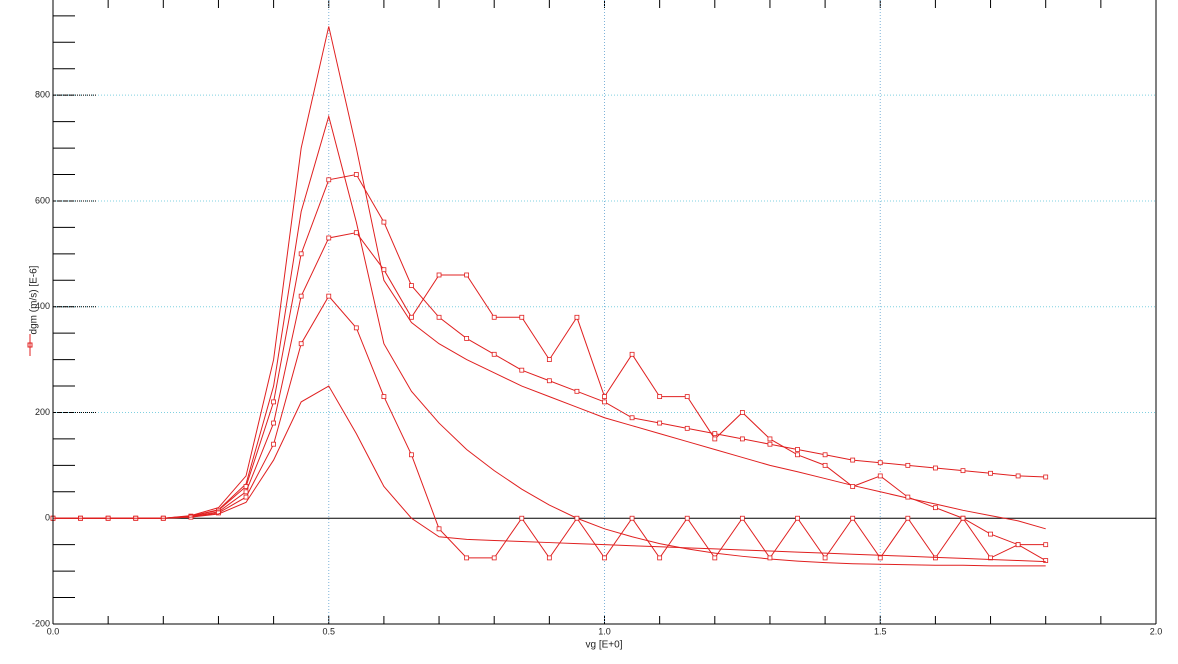 Image resolution: width=1178 pixels, height=664 pixels. What do you see at coordinates (604, 631) in the screenshot?
I see `x-tick-label: 1.0` at bounding box center [604, 631].